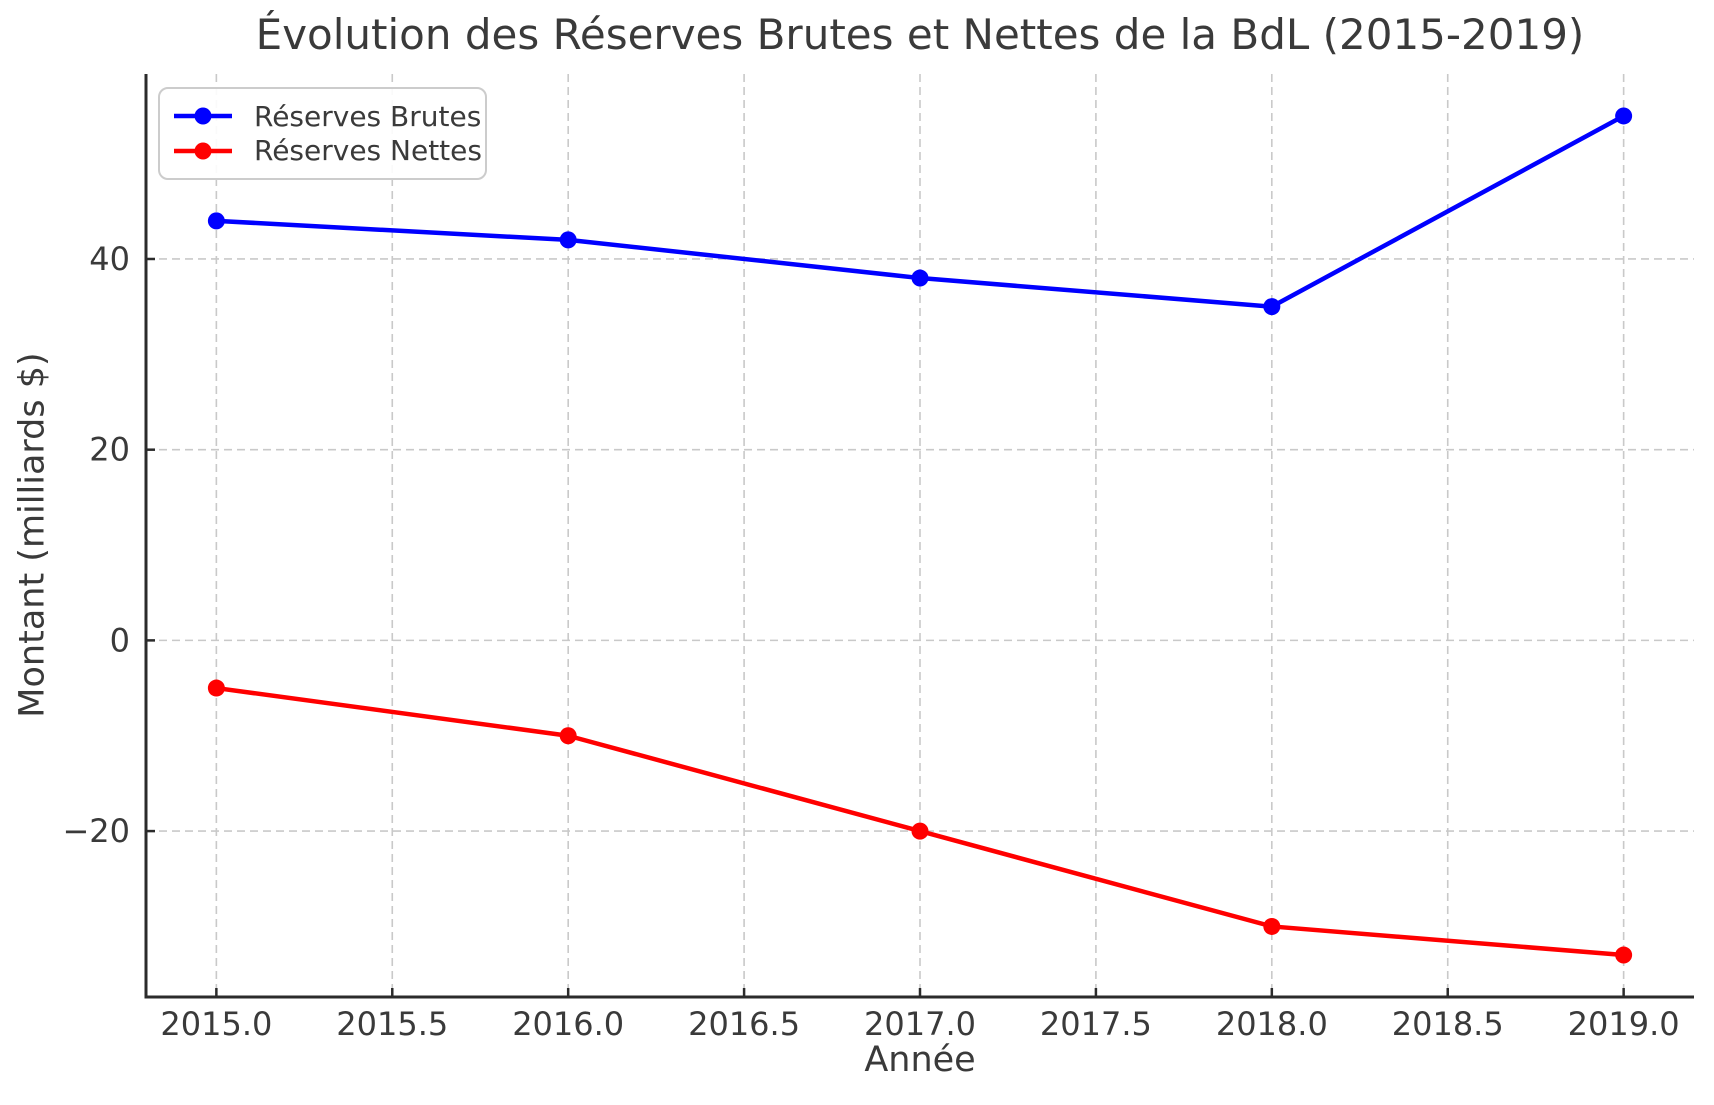  Describe the element at coordinates (216, 1024) in the screenshot. I see `x-tick-label: 2015.0` at that location.